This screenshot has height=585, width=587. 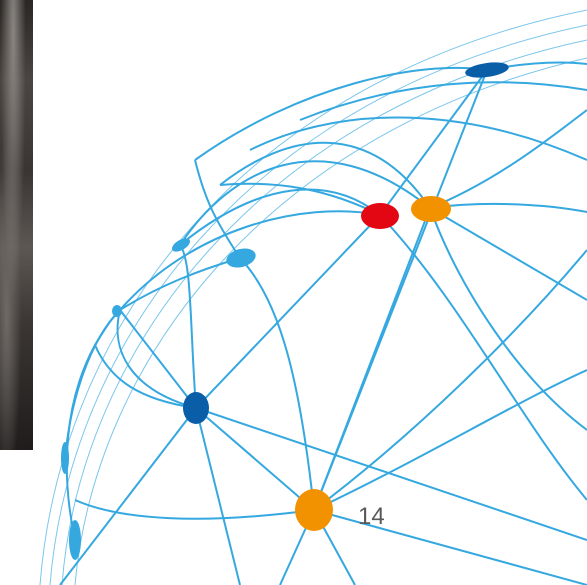 What do you see at coordinates (65, 458) in the screenshot?
I see `node-light-blue-left` at bounding box center [65, 458].